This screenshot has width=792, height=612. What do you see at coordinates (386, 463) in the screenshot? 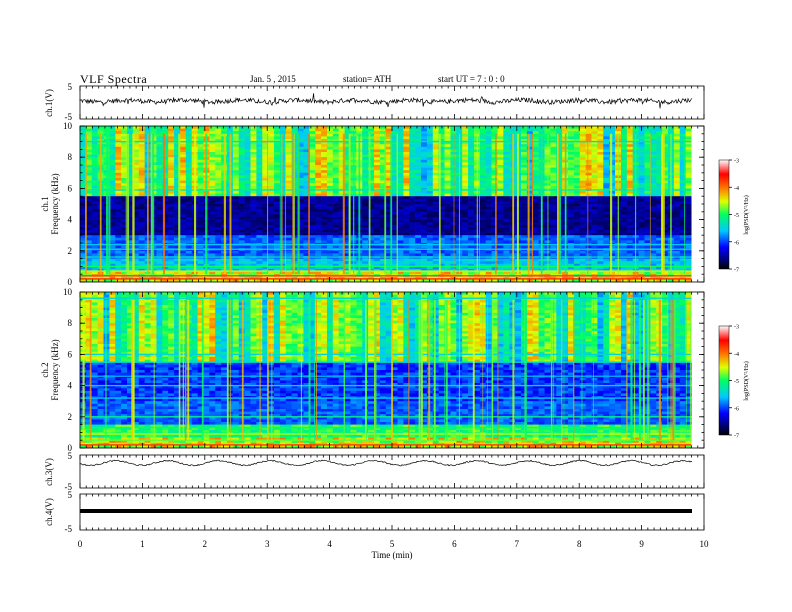
I see `ch3-waveform-line` at bounding box center [386, 463].